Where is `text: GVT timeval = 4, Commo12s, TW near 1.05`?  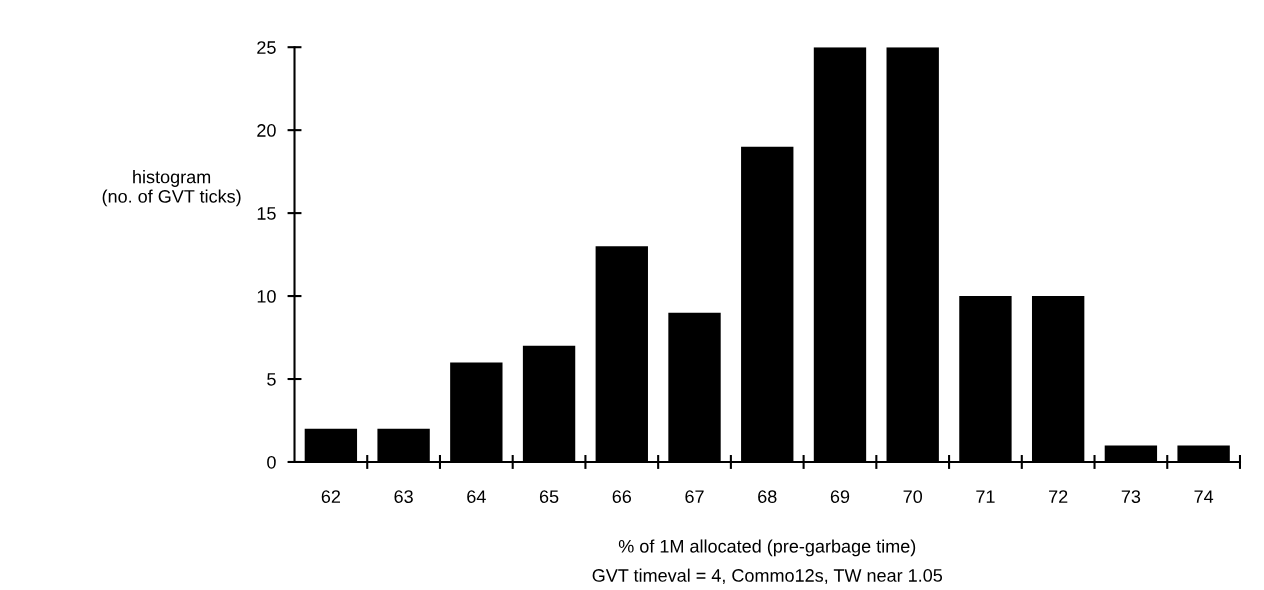 text: GVT timeval = 4, Commo12s, TW near 1.05 is located at coordinates (767, 576).